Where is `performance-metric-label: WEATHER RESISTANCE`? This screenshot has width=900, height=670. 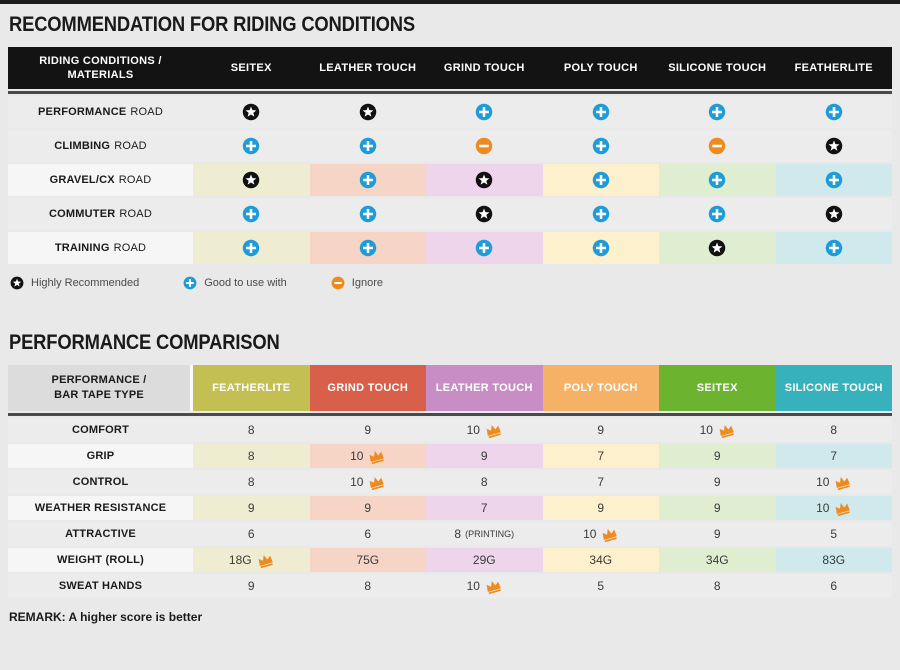
performance-metric-label: WEATHER RESISTANCE is located at coordinates (100, 508).